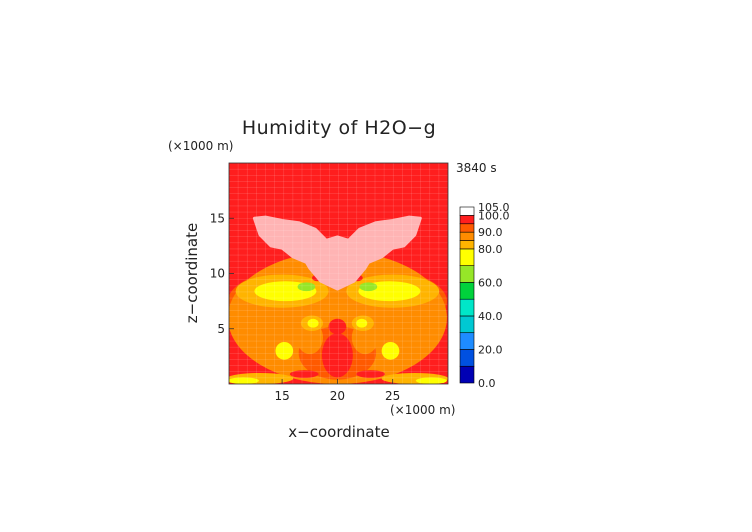 Image resolution: width=752 pixels, height=532 pixels. I want to click on y-axis: 5 10 15, so click(222, 273).